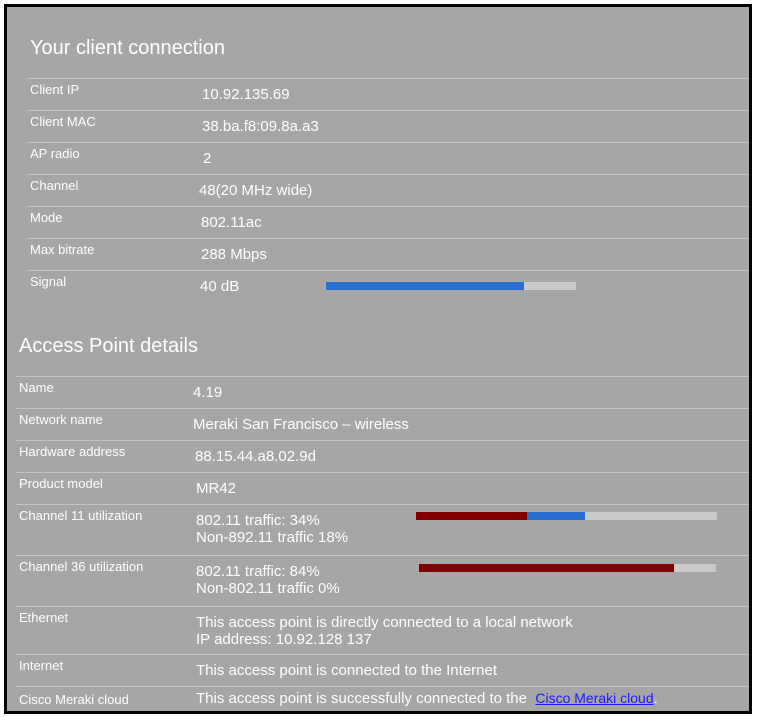 The image size is (757, 717). I want to click on client-section-title: Your client connection, so click(127, 48).